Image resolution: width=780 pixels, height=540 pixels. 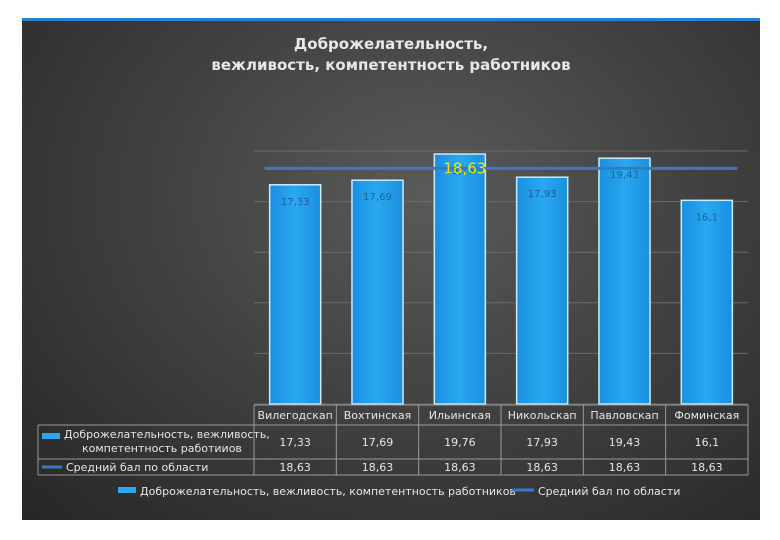 What do you see at coordinates (707, 467) in the screenshot?
I see `table-cell-avg-5: 18,63` at bounding box center [707, 467].